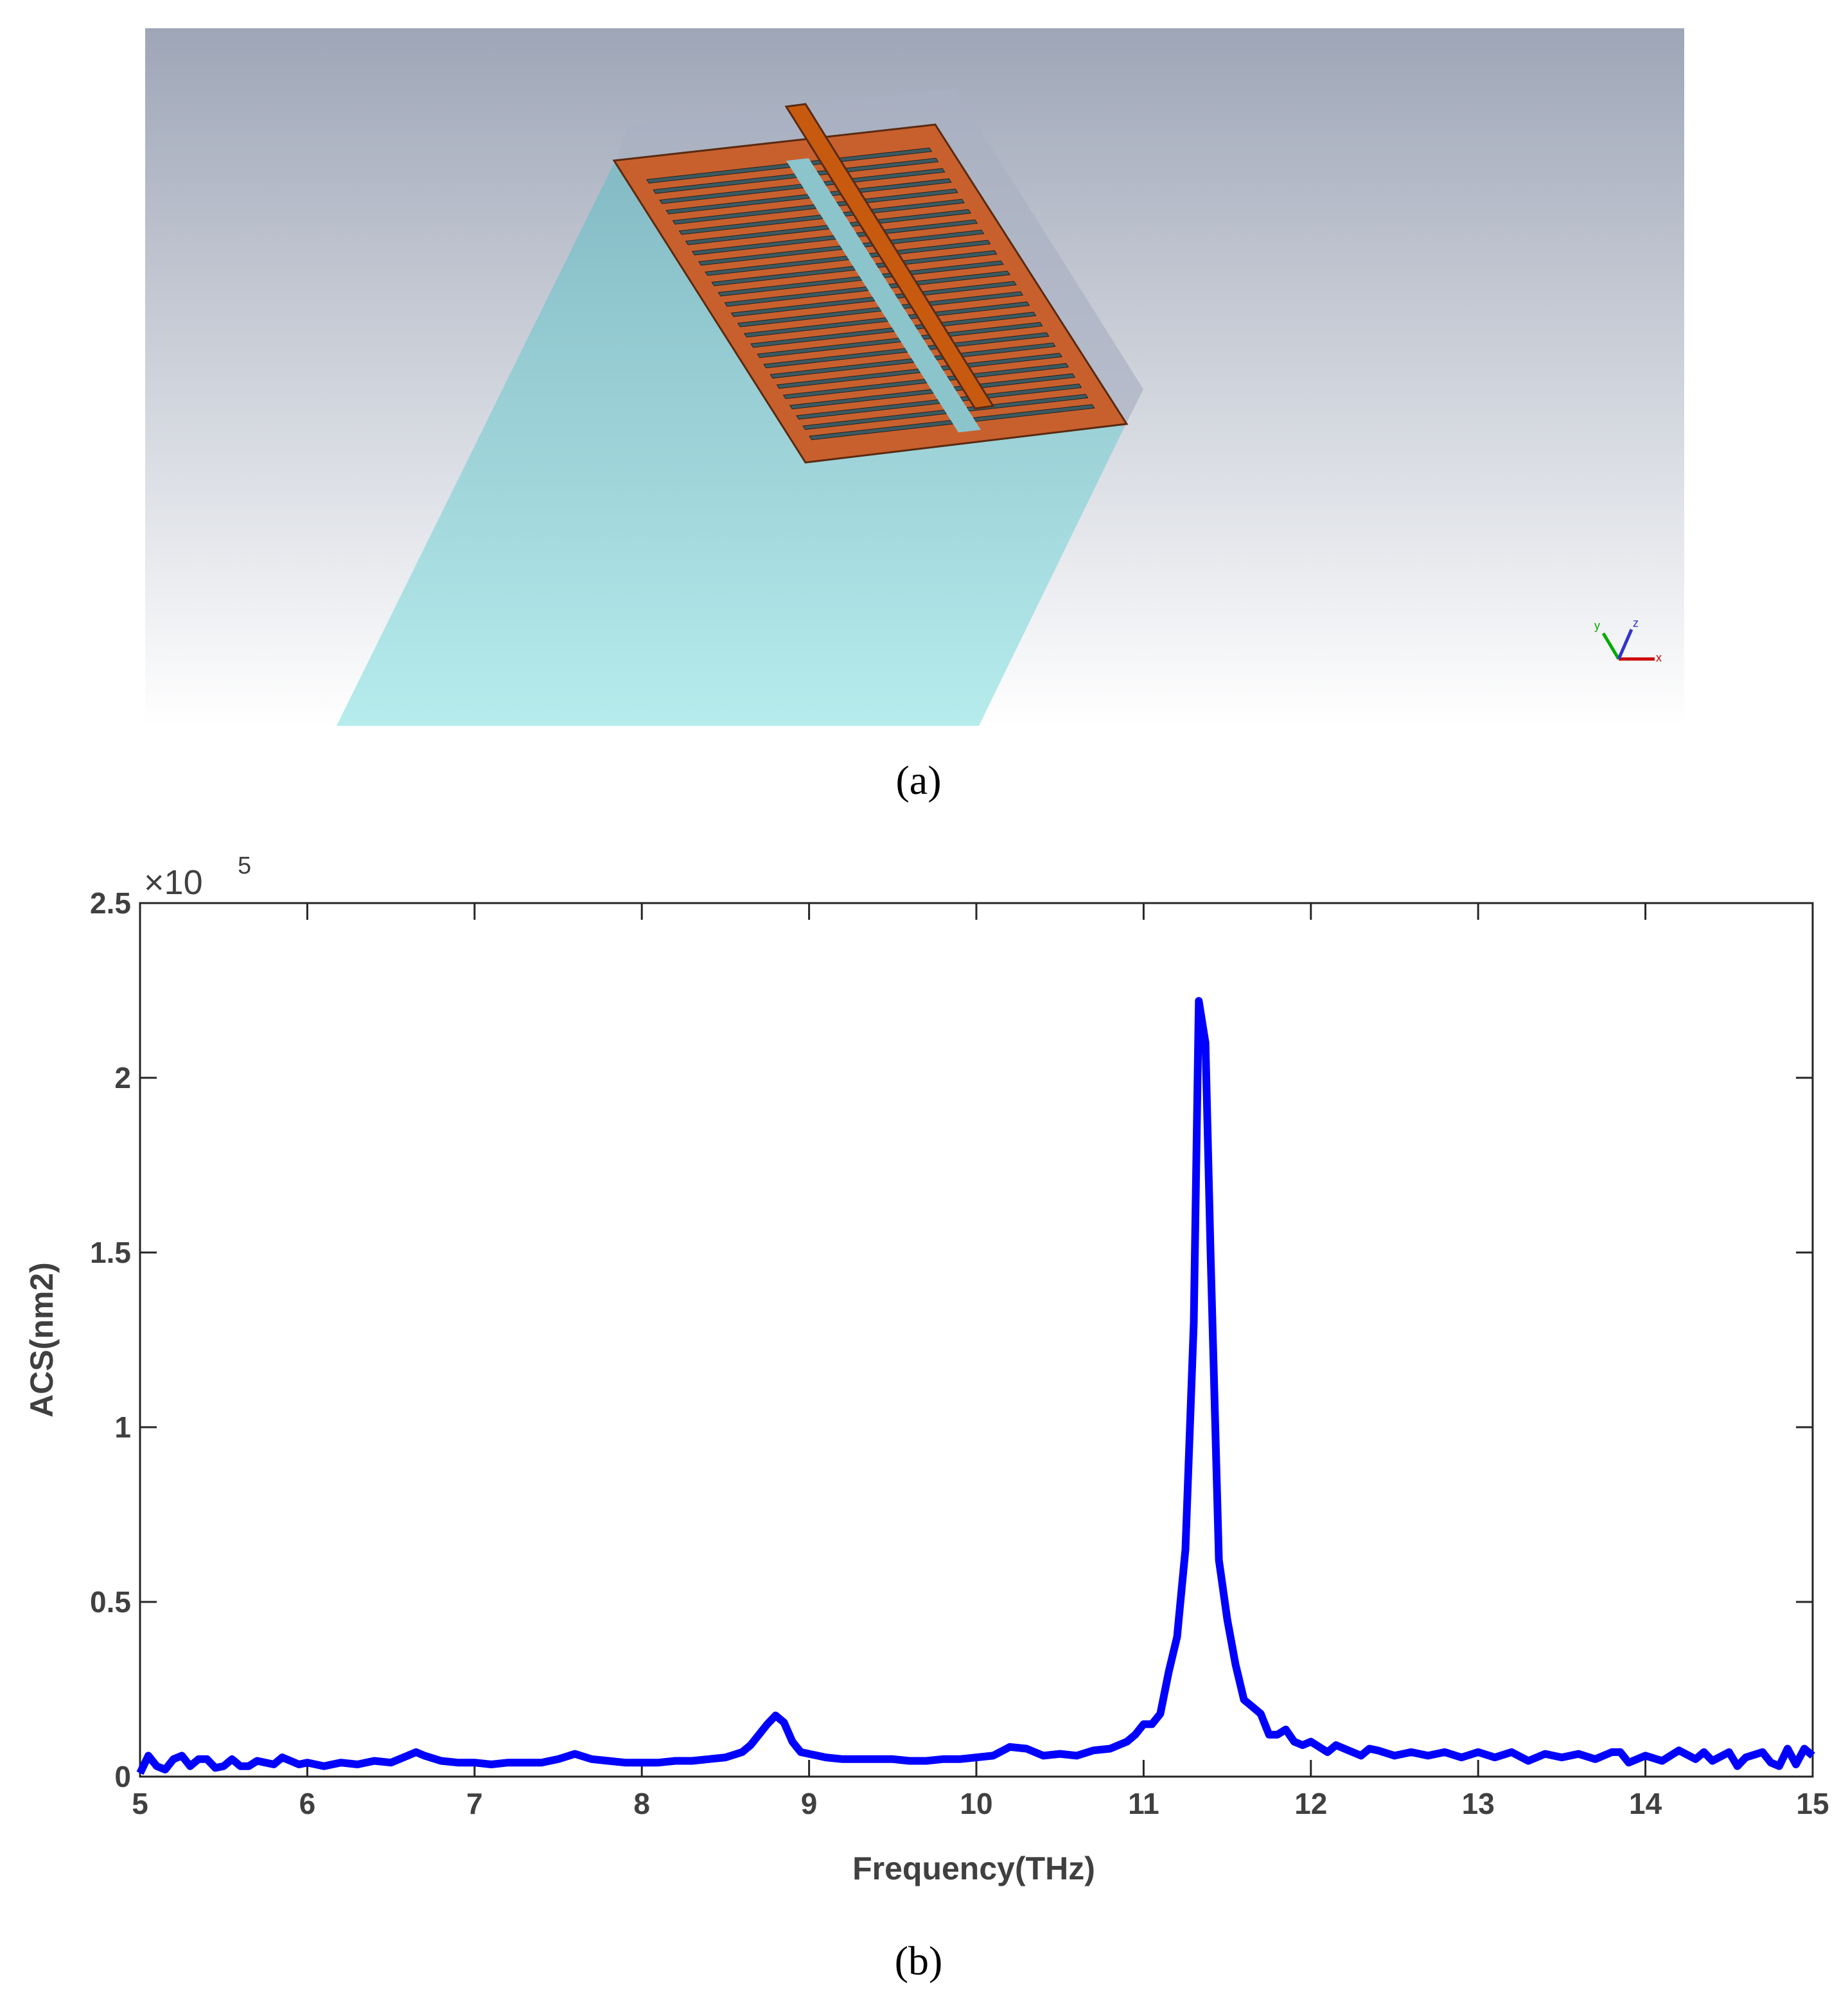 This screenshot has width=1848, height=1995. What do you see at coordinates (307, 1803) in the screenshot?
I see `x-tick-label: 6` at bounding box center [307, 1803].